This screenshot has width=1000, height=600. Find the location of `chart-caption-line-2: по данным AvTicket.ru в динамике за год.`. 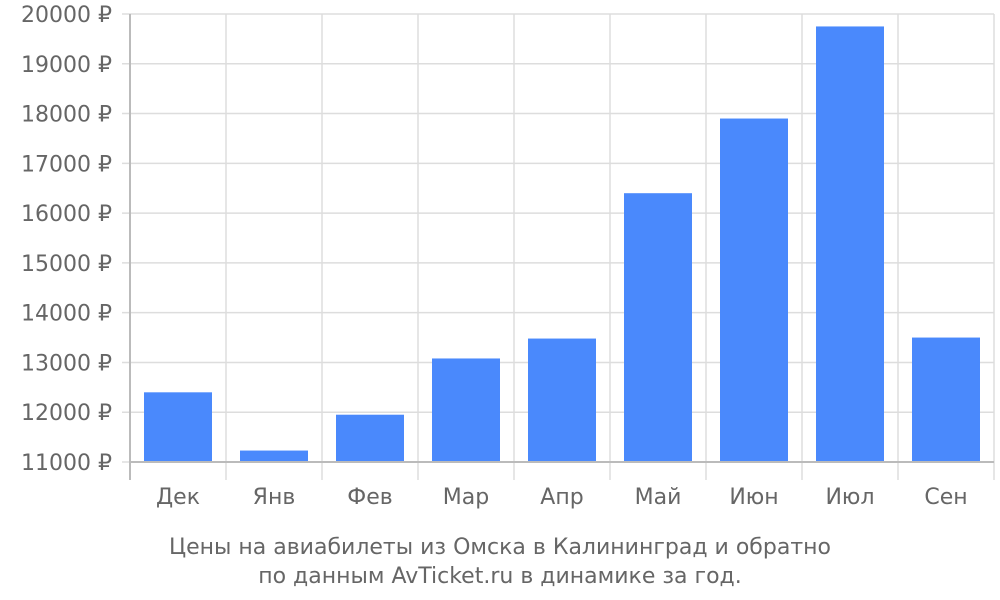

chart-caption-line-2: по данным AvTicket.ru в динамике за год. is located at coordinates (500, 576).